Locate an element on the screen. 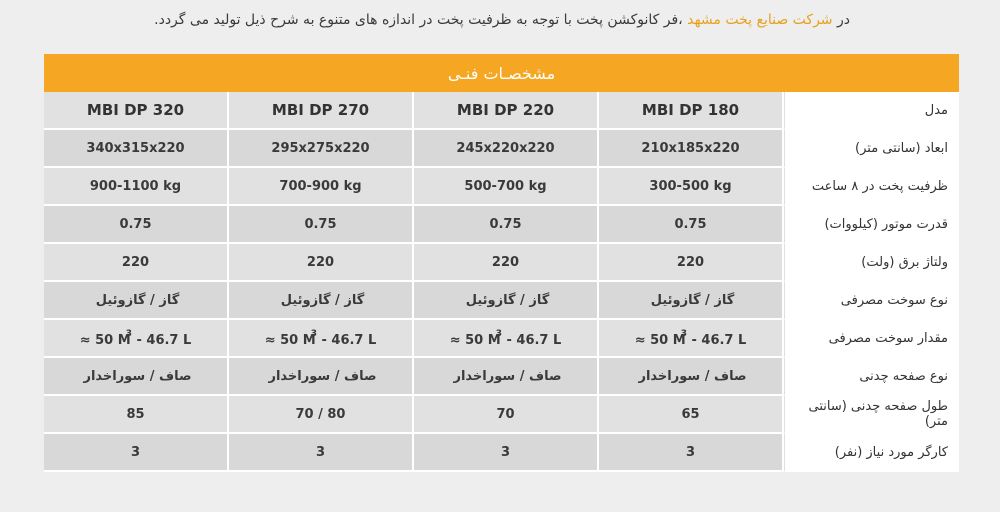 This screenshot has width=1000, height=512. table-cell: 700-900 kg is located at coordinates (321, 187).